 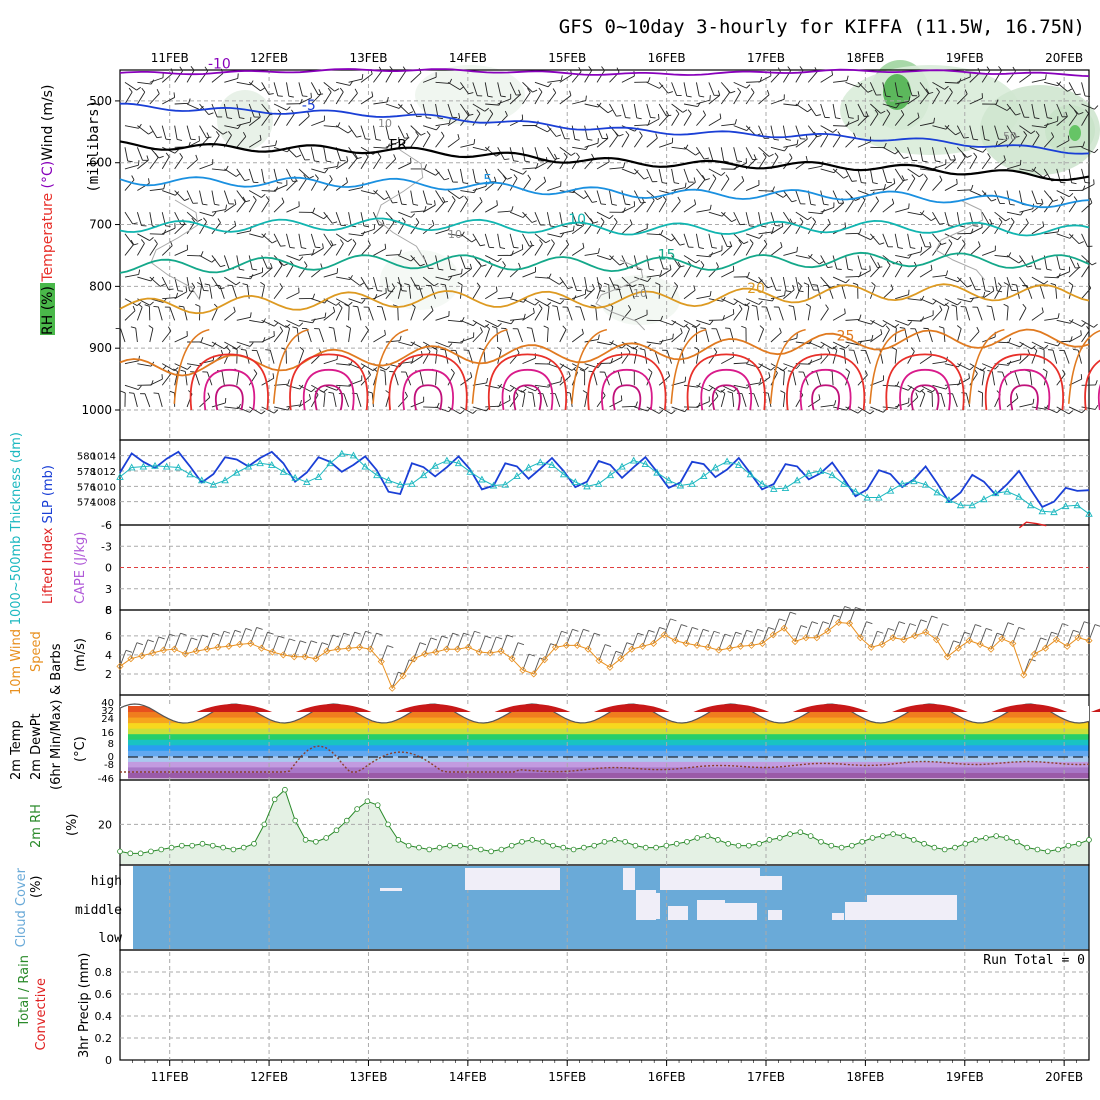 What do you see at coordinates (604, 1005) in the screenshot?
I see `panel-frame-pr` at bounding box center [604, 1005].